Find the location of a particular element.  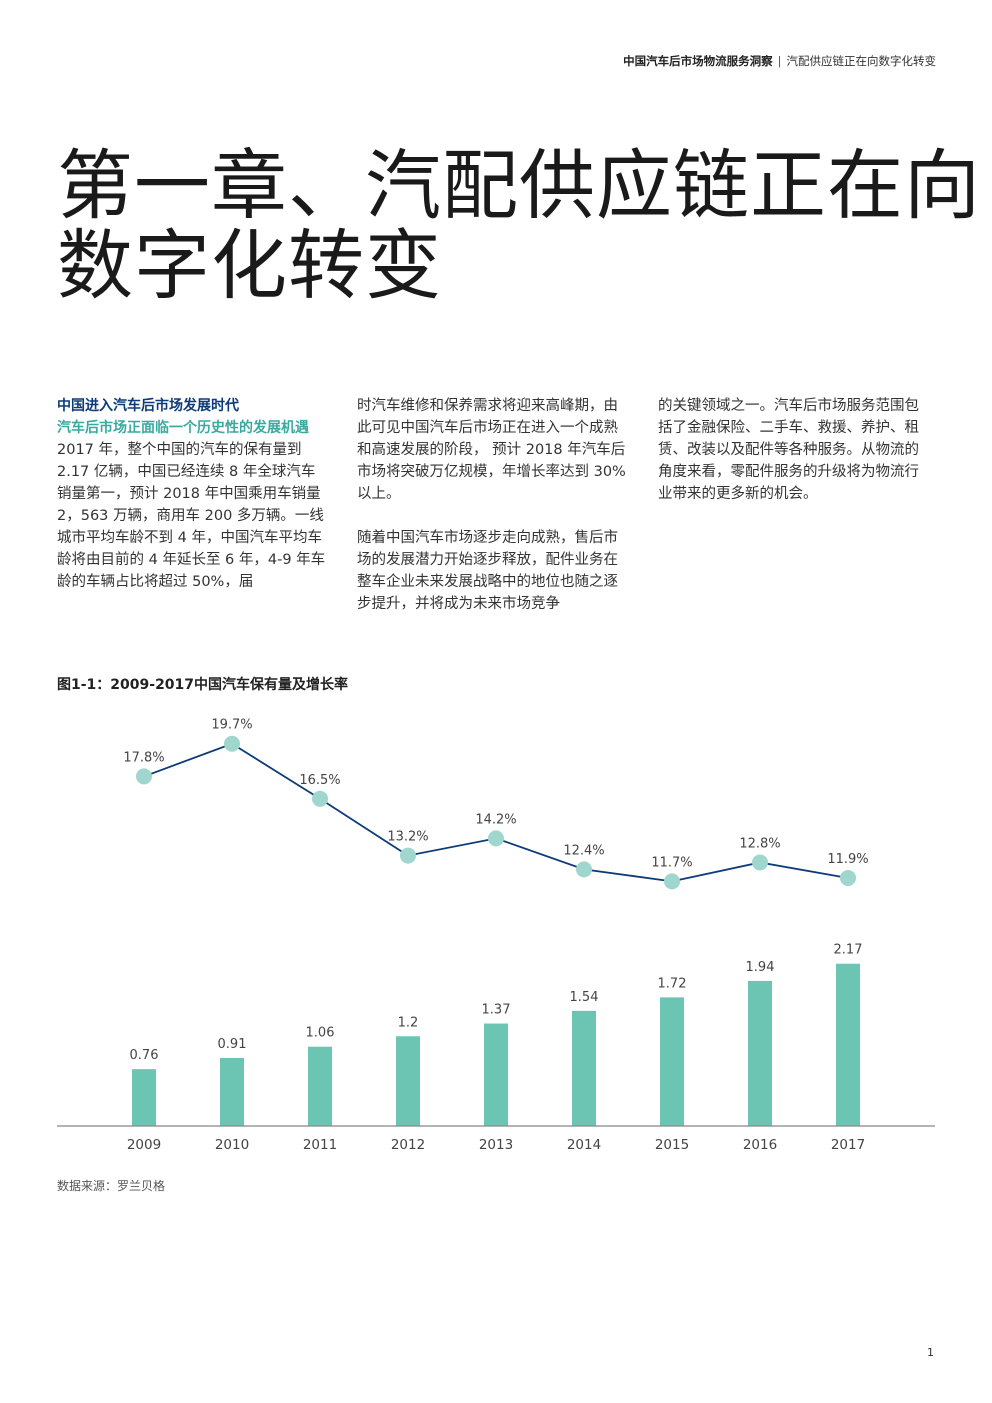

growth-rate-label: 14.2% is located at coordinates (495, 819).